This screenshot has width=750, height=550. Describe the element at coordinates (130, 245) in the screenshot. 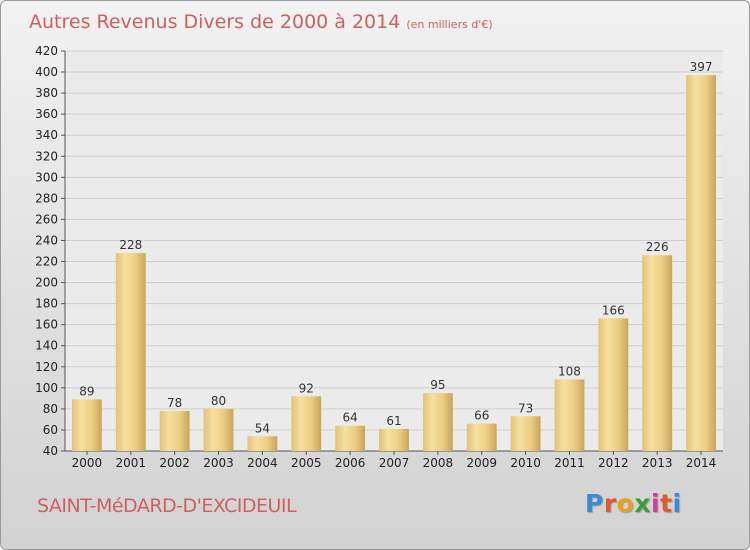

I see `data-label-2001: 228` at that location.